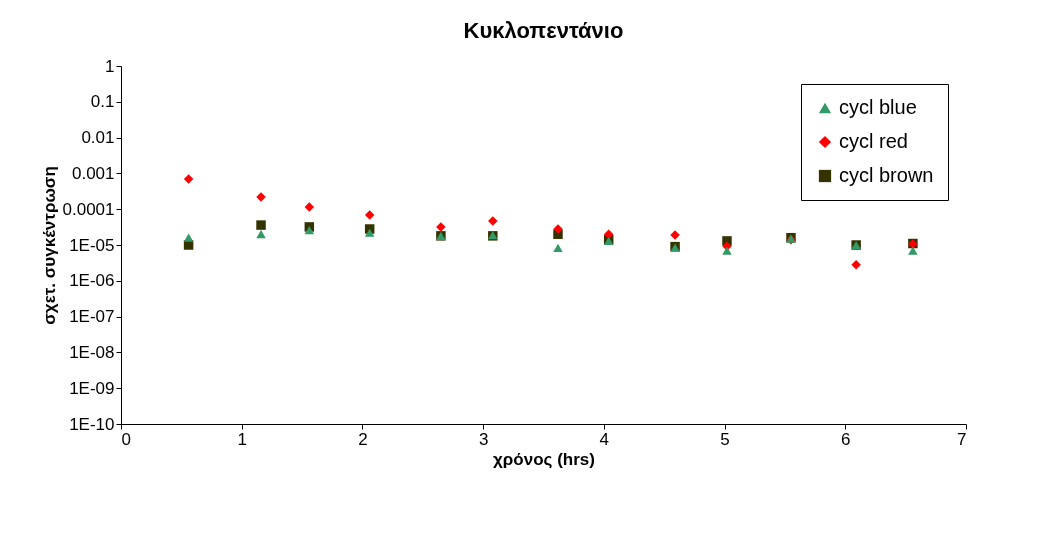  What do you see at coordinates (102, 102) in the screenshot?
I see `y-tick-label: 0.1` at bounding box center [102, 102].